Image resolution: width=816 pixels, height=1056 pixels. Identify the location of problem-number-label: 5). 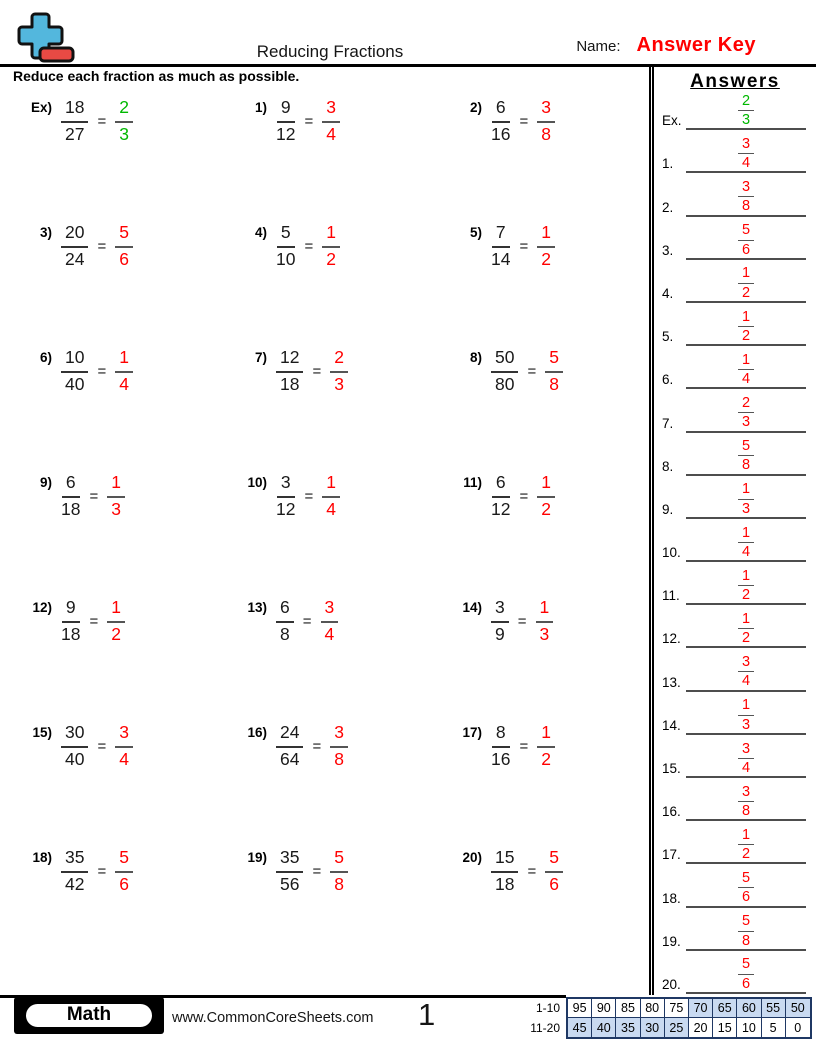
(475, 232).